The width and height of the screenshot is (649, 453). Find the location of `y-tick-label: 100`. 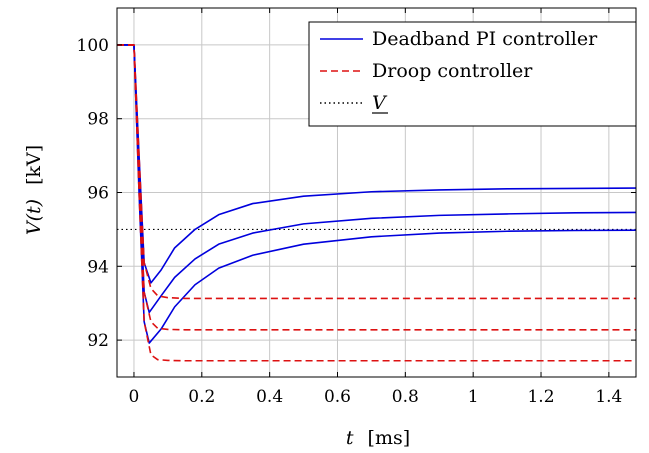

y-tick-label: 100 is located at coordinates (93, 46).